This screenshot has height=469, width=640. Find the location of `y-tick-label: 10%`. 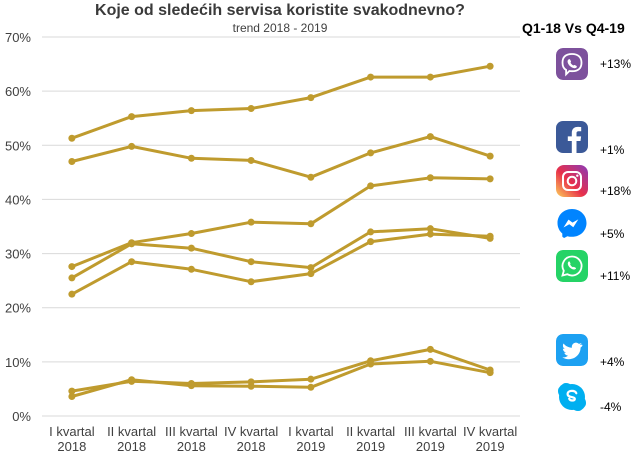

y-tick-label: 10% is located at coordinates (18, 362).